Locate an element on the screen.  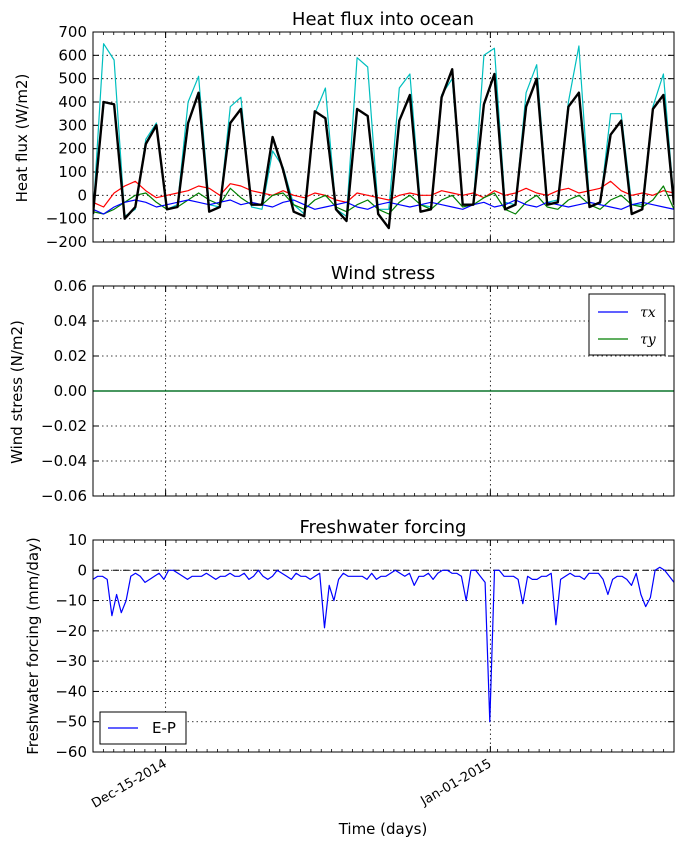
y-axis-label: Freshwater forcing (mm/day) is located at coordinates (33, 646).